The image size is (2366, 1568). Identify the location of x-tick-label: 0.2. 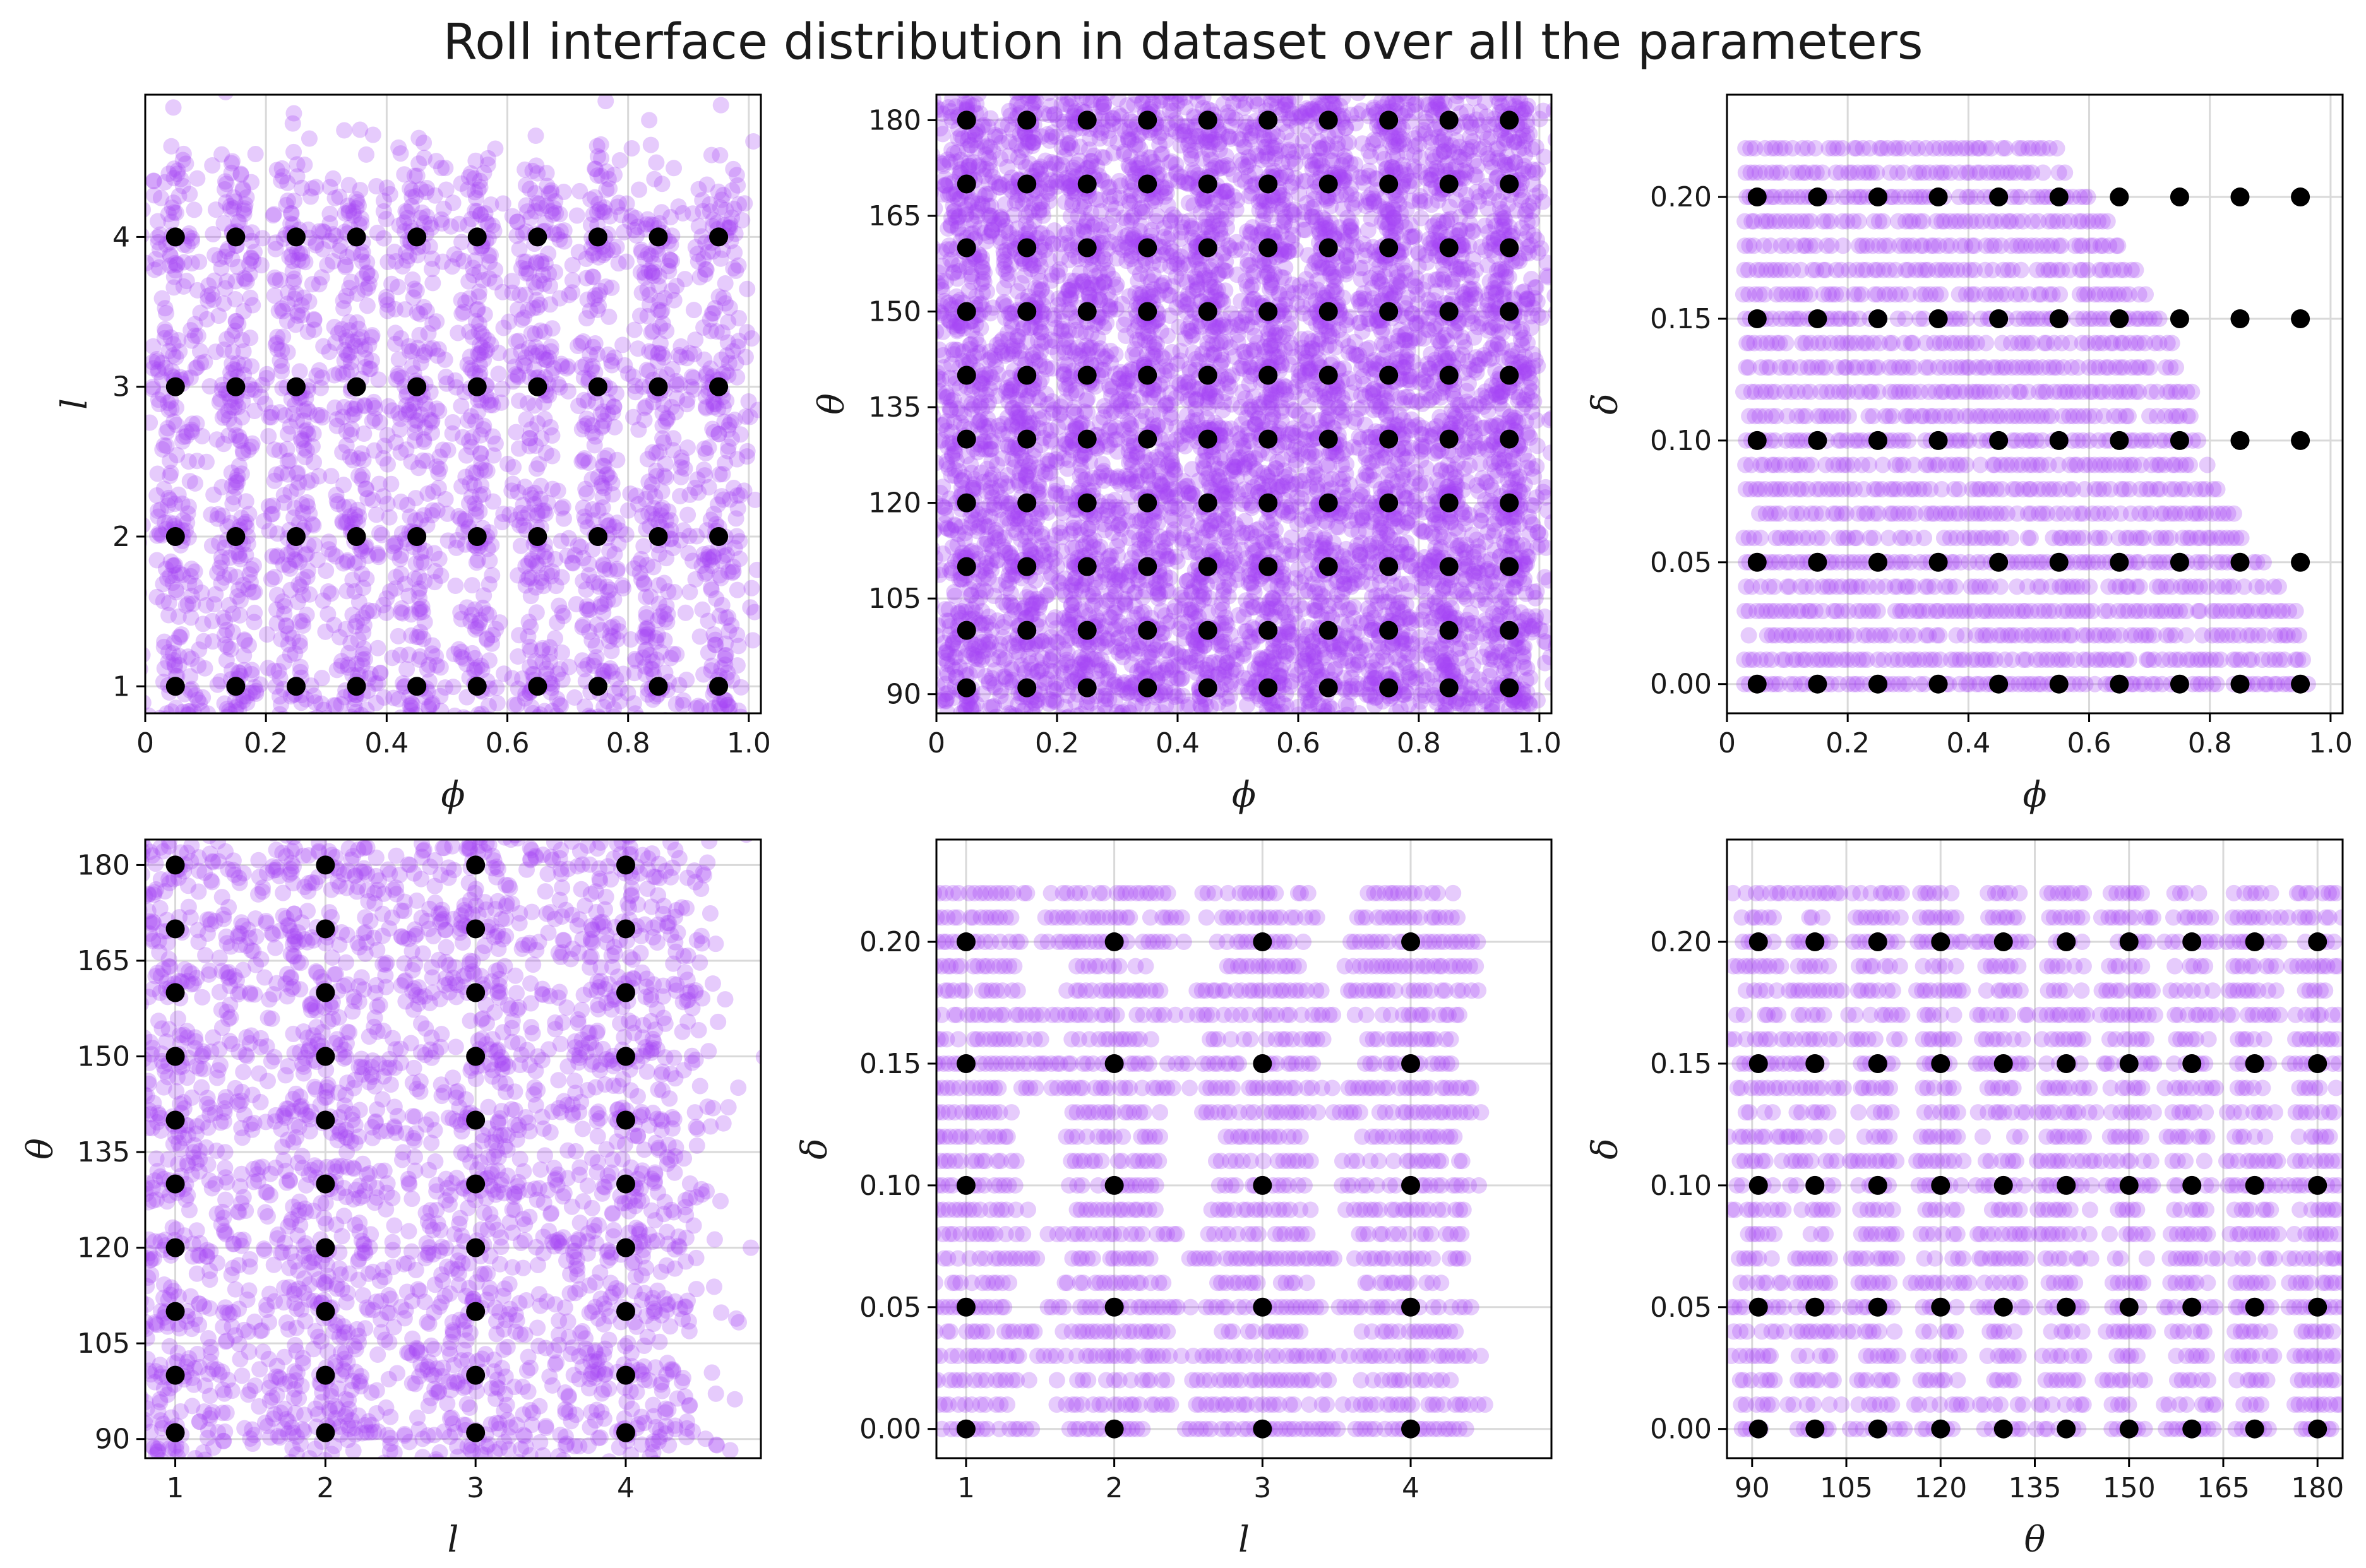
(266, 743).